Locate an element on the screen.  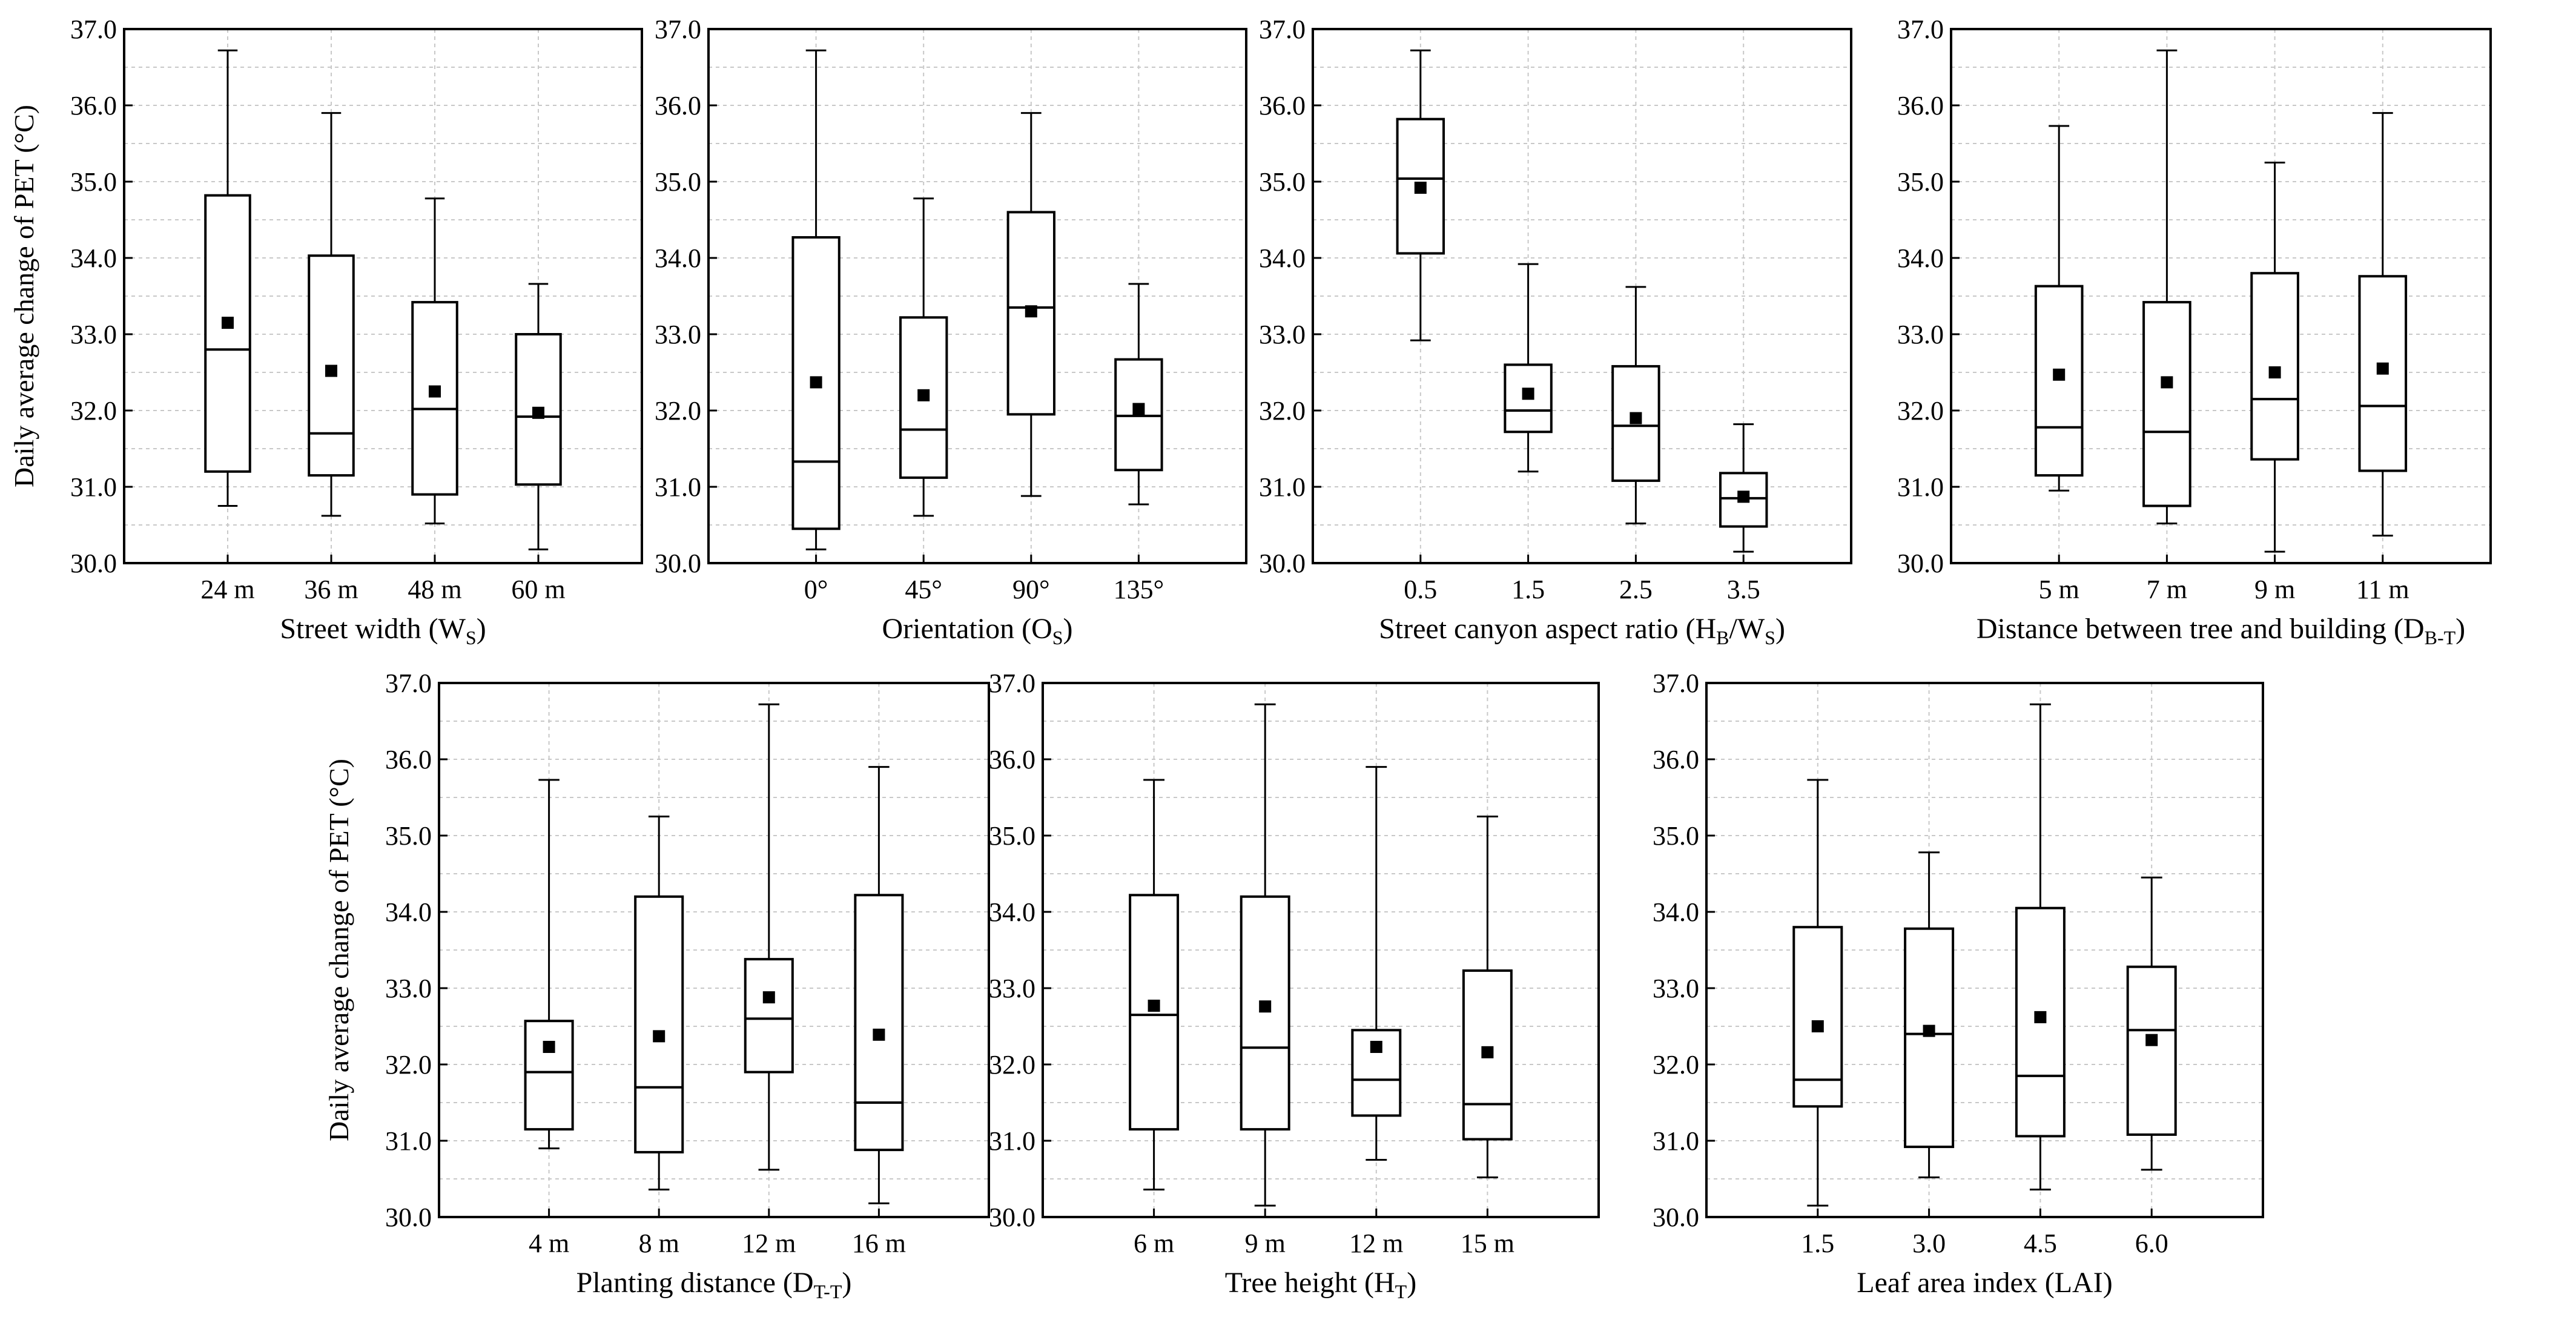
x-tick-label: 36 m is located at coordinates (331, 590).